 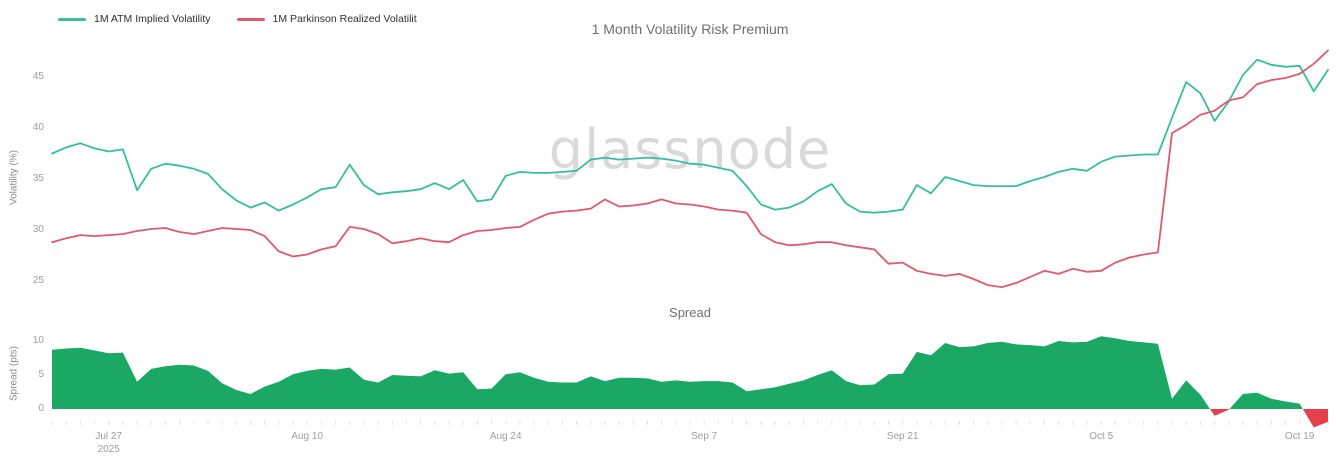 I want to click on x-axis-label: Aug 10, so click(x=307, y=436).